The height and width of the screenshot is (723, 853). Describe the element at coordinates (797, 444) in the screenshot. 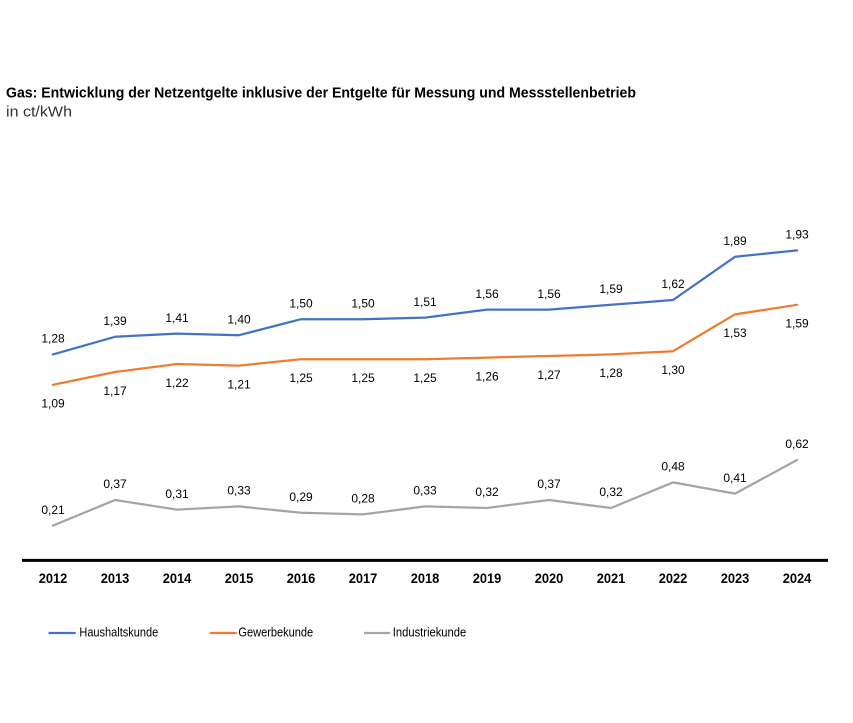

I see `svg-text: 0,62` at that location.